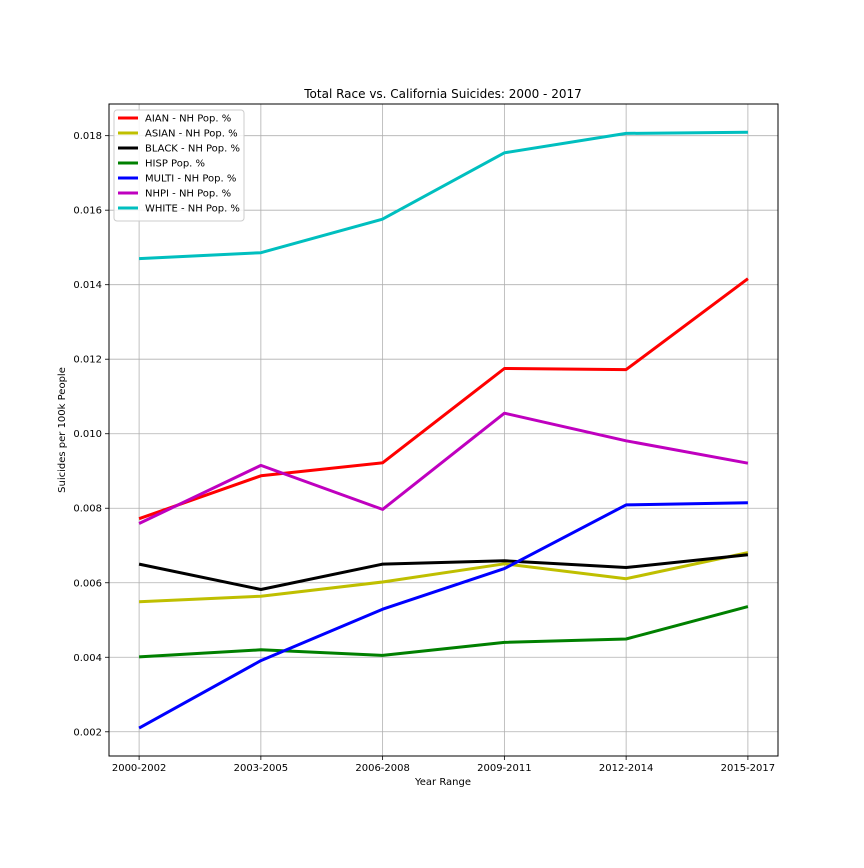  What do you see at coordinates (87, 434) in the screenshot?
I see `y-tick-label: 0.010` at bounding box center [87, 434].